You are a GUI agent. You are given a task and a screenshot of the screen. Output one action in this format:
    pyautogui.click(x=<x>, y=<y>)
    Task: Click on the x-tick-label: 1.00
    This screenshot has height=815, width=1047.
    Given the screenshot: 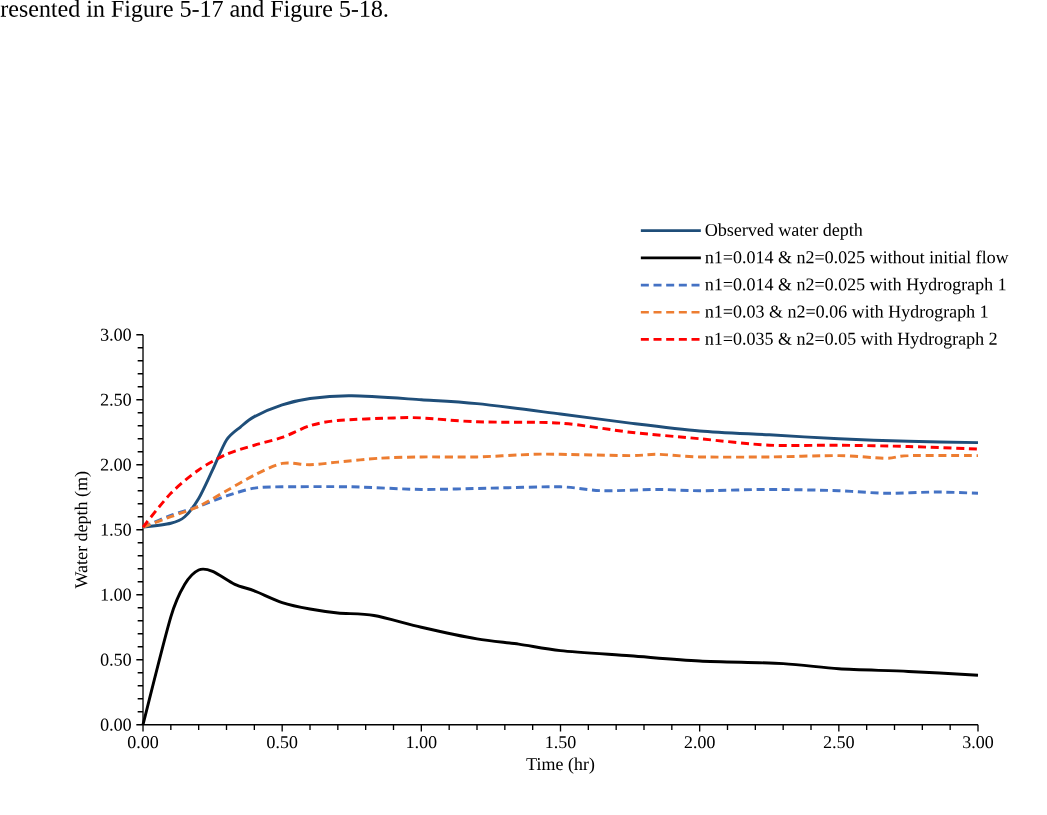 What is the action you would take?
    pyautogui.click(x=422, y=742)
    